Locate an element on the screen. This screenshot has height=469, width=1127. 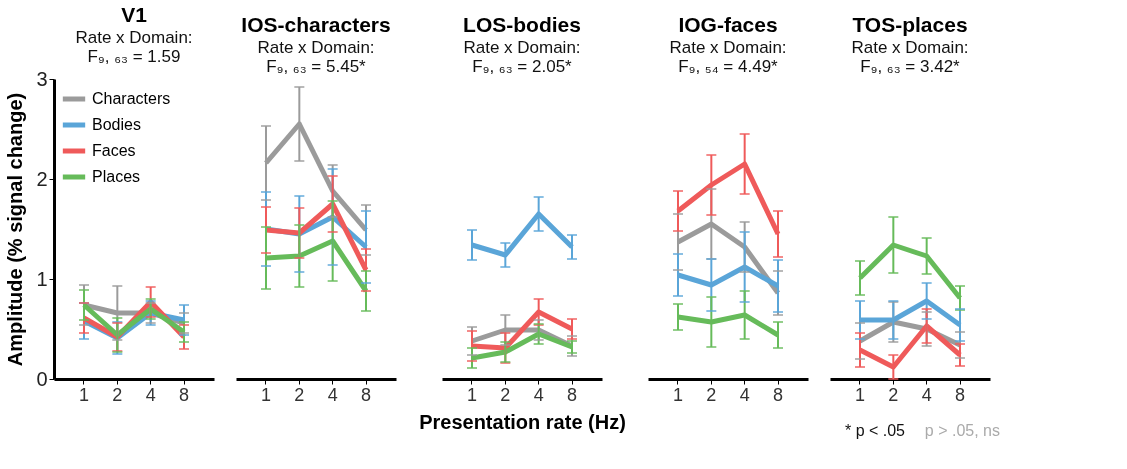
text: p > .05, ns is located at coordinates (962, 430).